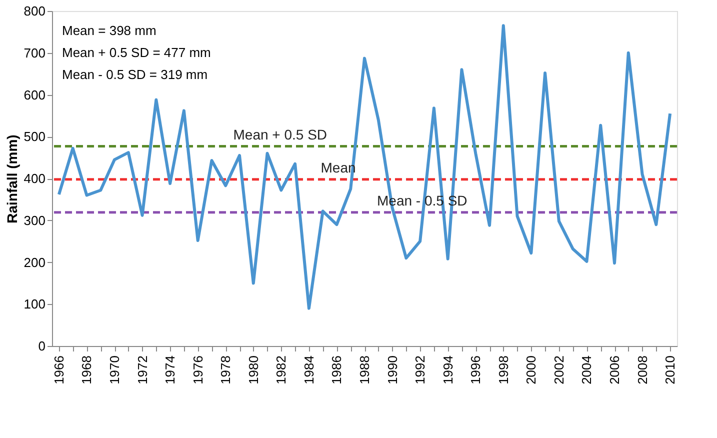 The height and width of the screenshot is (438, 717). Describe the element at coordinates (253, 370) in the screenshot. I see `x-tick-label: 1980` at that location.